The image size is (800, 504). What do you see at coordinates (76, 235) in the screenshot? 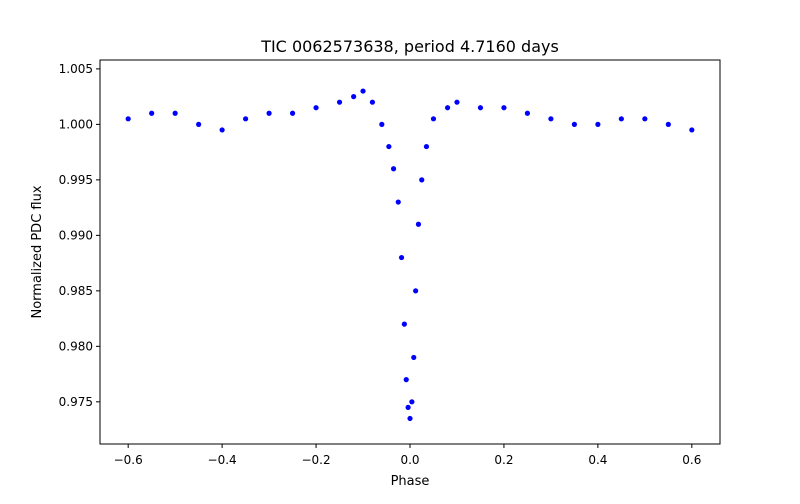
I see `y-tick-label: 0.990` at bounding box center [76, 235].